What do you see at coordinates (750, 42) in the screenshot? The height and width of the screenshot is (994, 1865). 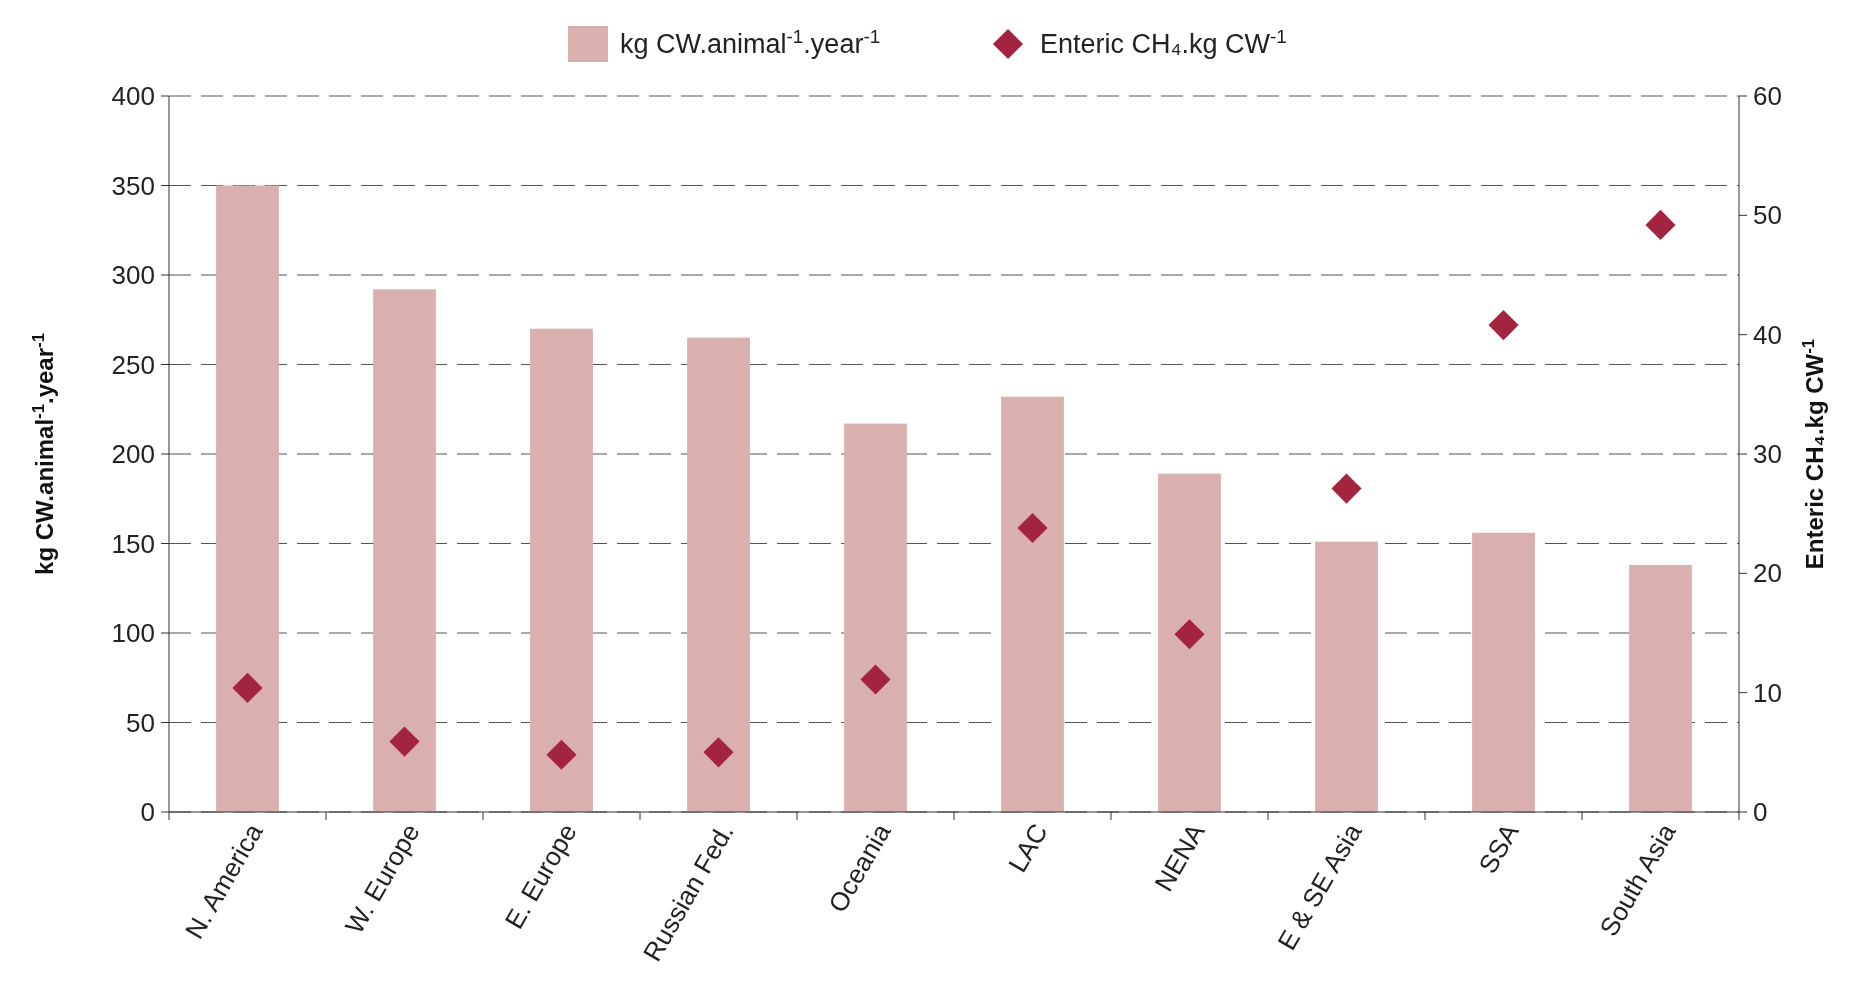 I see `legend-label: kg CW.animal$^{-1}$.year$^{-1}$` at bounding box center [750, 42].